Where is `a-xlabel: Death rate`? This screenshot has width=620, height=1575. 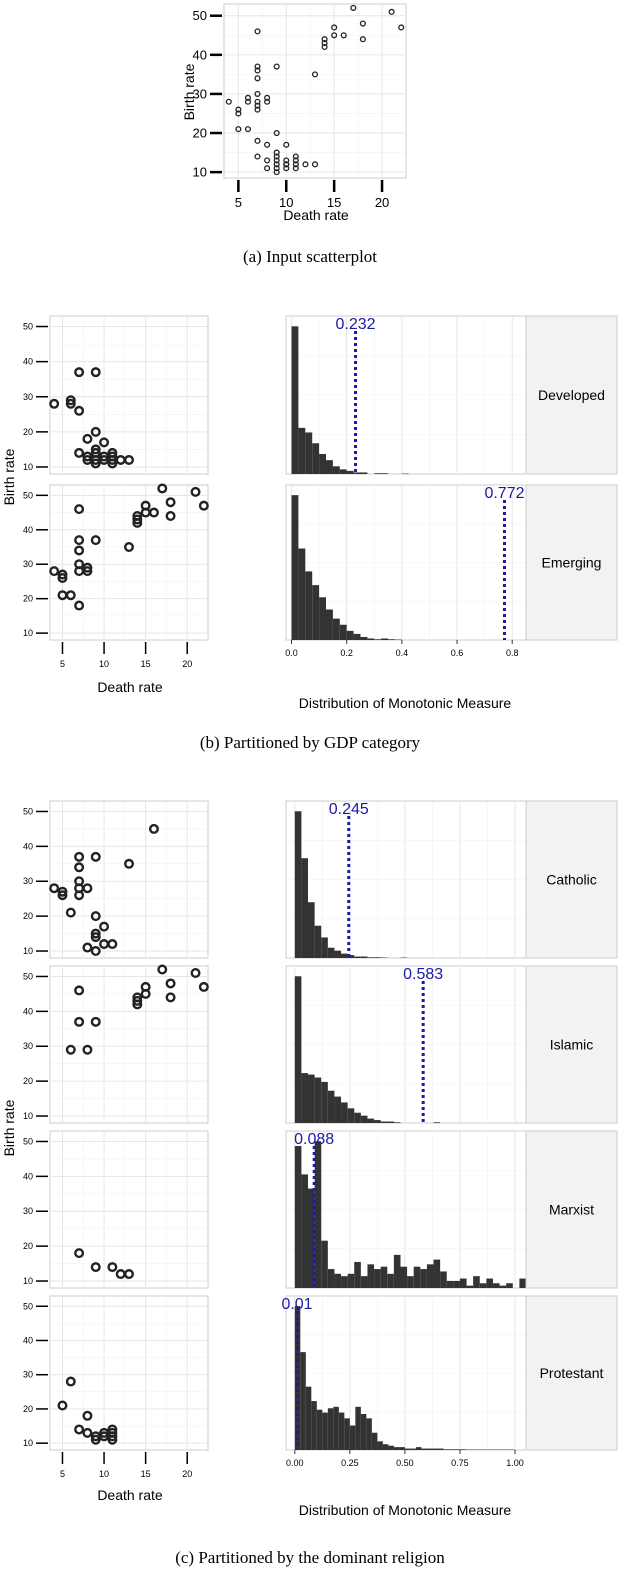 a-xlabel: Death rate is located at coordinates (316, 215).